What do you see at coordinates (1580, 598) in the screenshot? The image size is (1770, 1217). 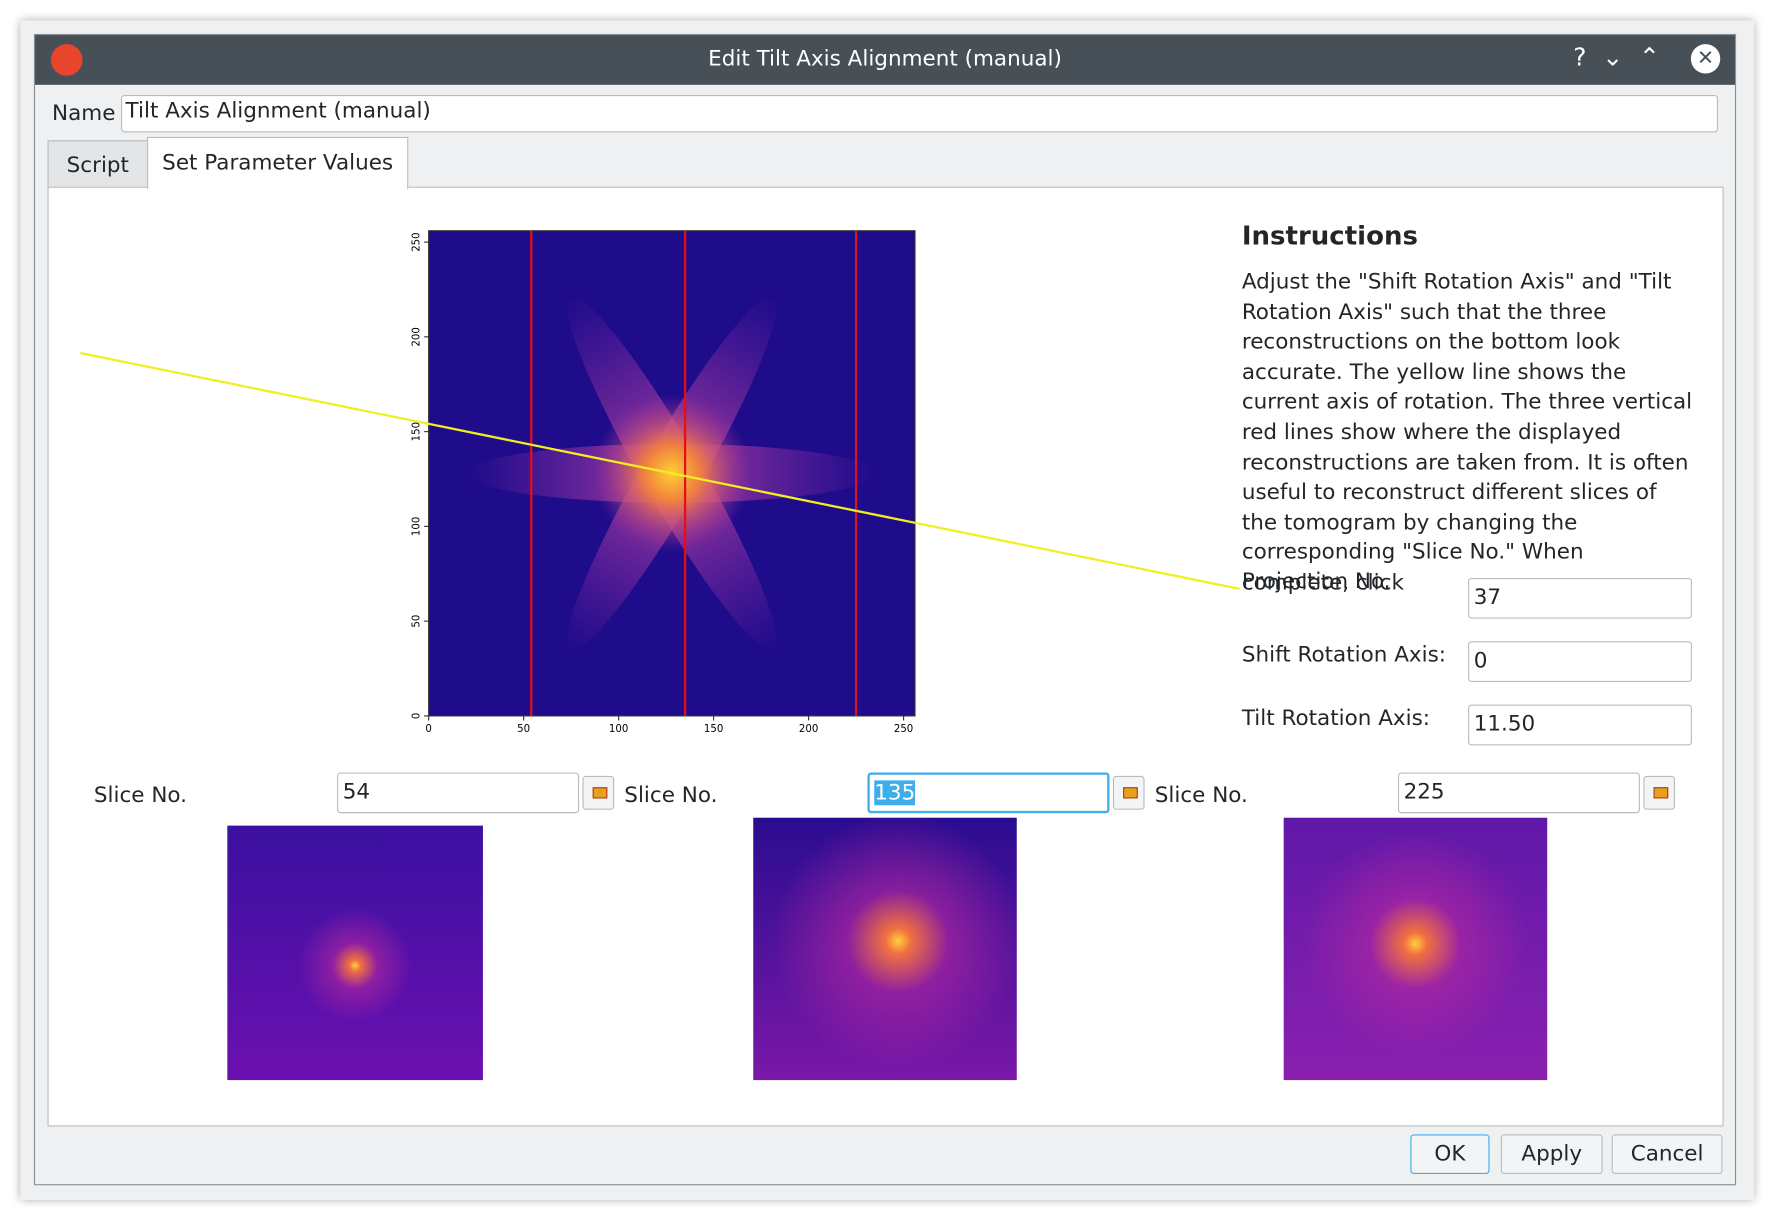 I see `spin-box: 37` at bounding box center [1580, 598].